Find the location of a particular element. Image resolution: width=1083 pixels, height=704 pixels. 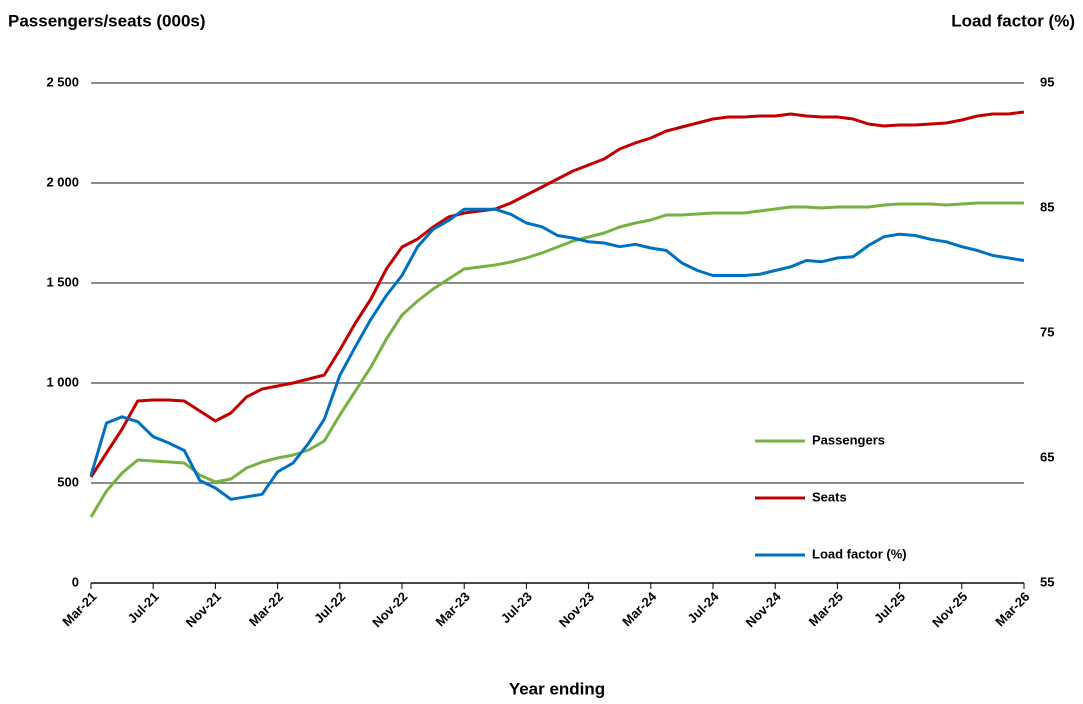

y2-axis-label: Load factor (%) is located at coordinates (1013, 20).